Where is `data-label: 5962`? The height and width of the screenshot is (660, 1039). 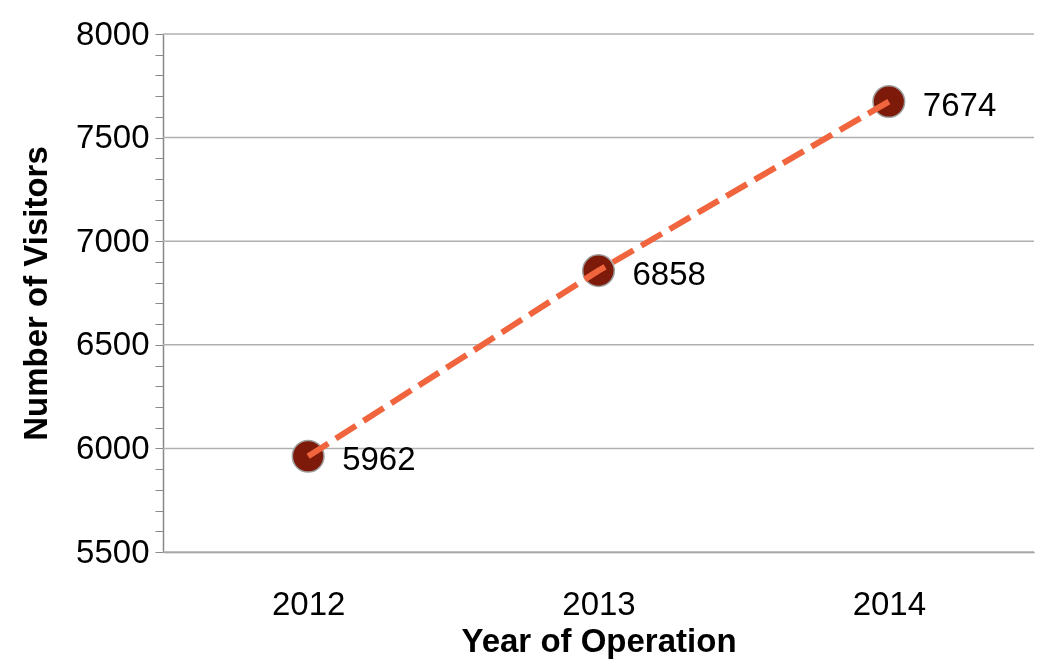 data-label: 5962 is located at coordinates (379, 459).